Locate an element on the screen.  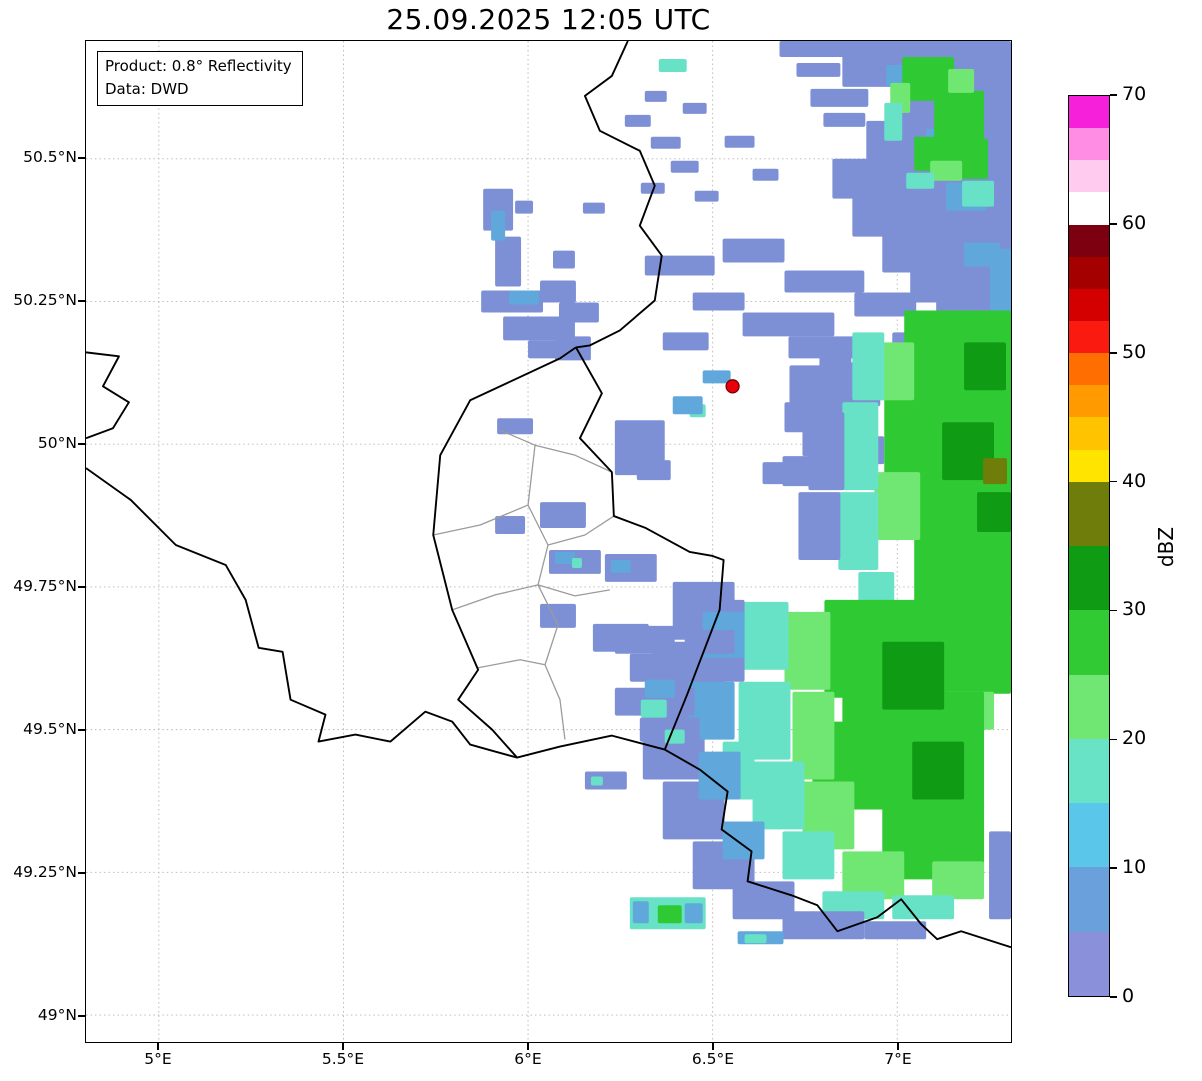
x-axis-tick-label: 7°E is located at coordinates (898, 1059).